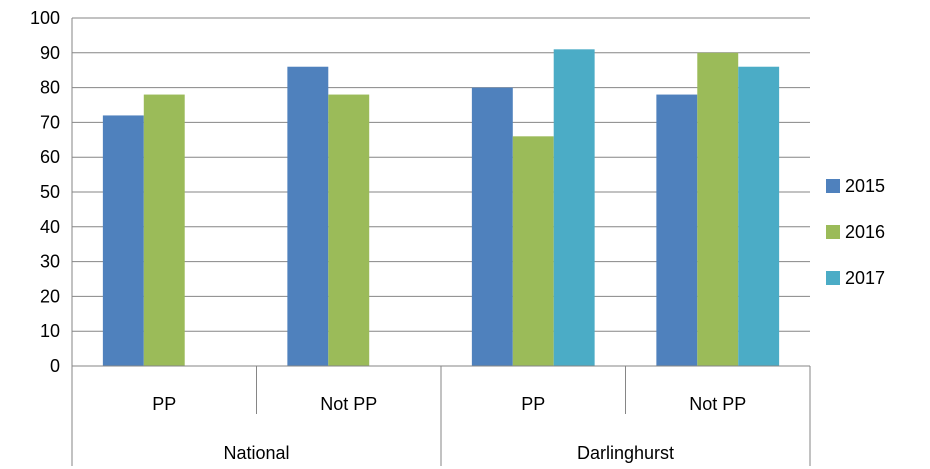 Image resolution: width=930 pixels, height=469 pixels. Describe the element at coordinates (865, 186) in the screenshot. I see `legend-label: 2015` at that location.